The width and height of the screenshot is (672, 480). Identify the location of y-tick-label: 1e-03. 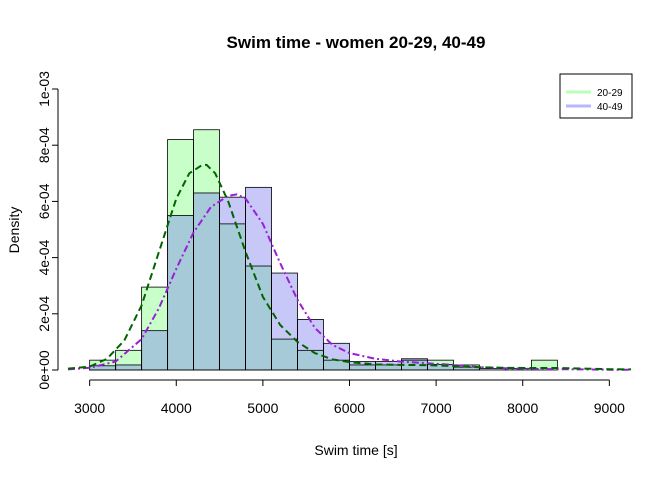
(44, 89).